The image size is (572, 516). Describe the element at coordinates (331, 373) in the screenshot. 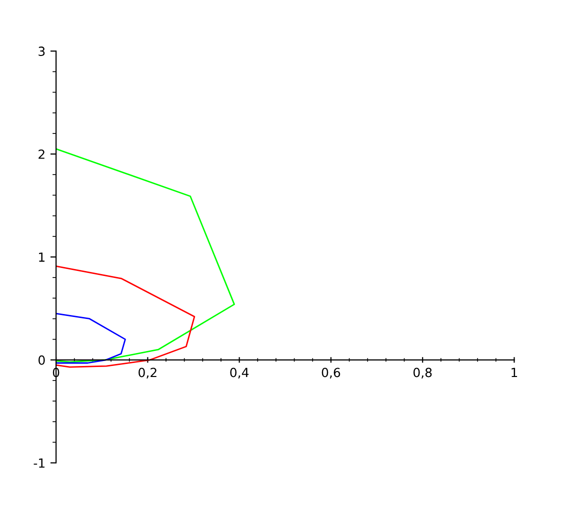

I see `x-tick-label: 0,6` at that location.